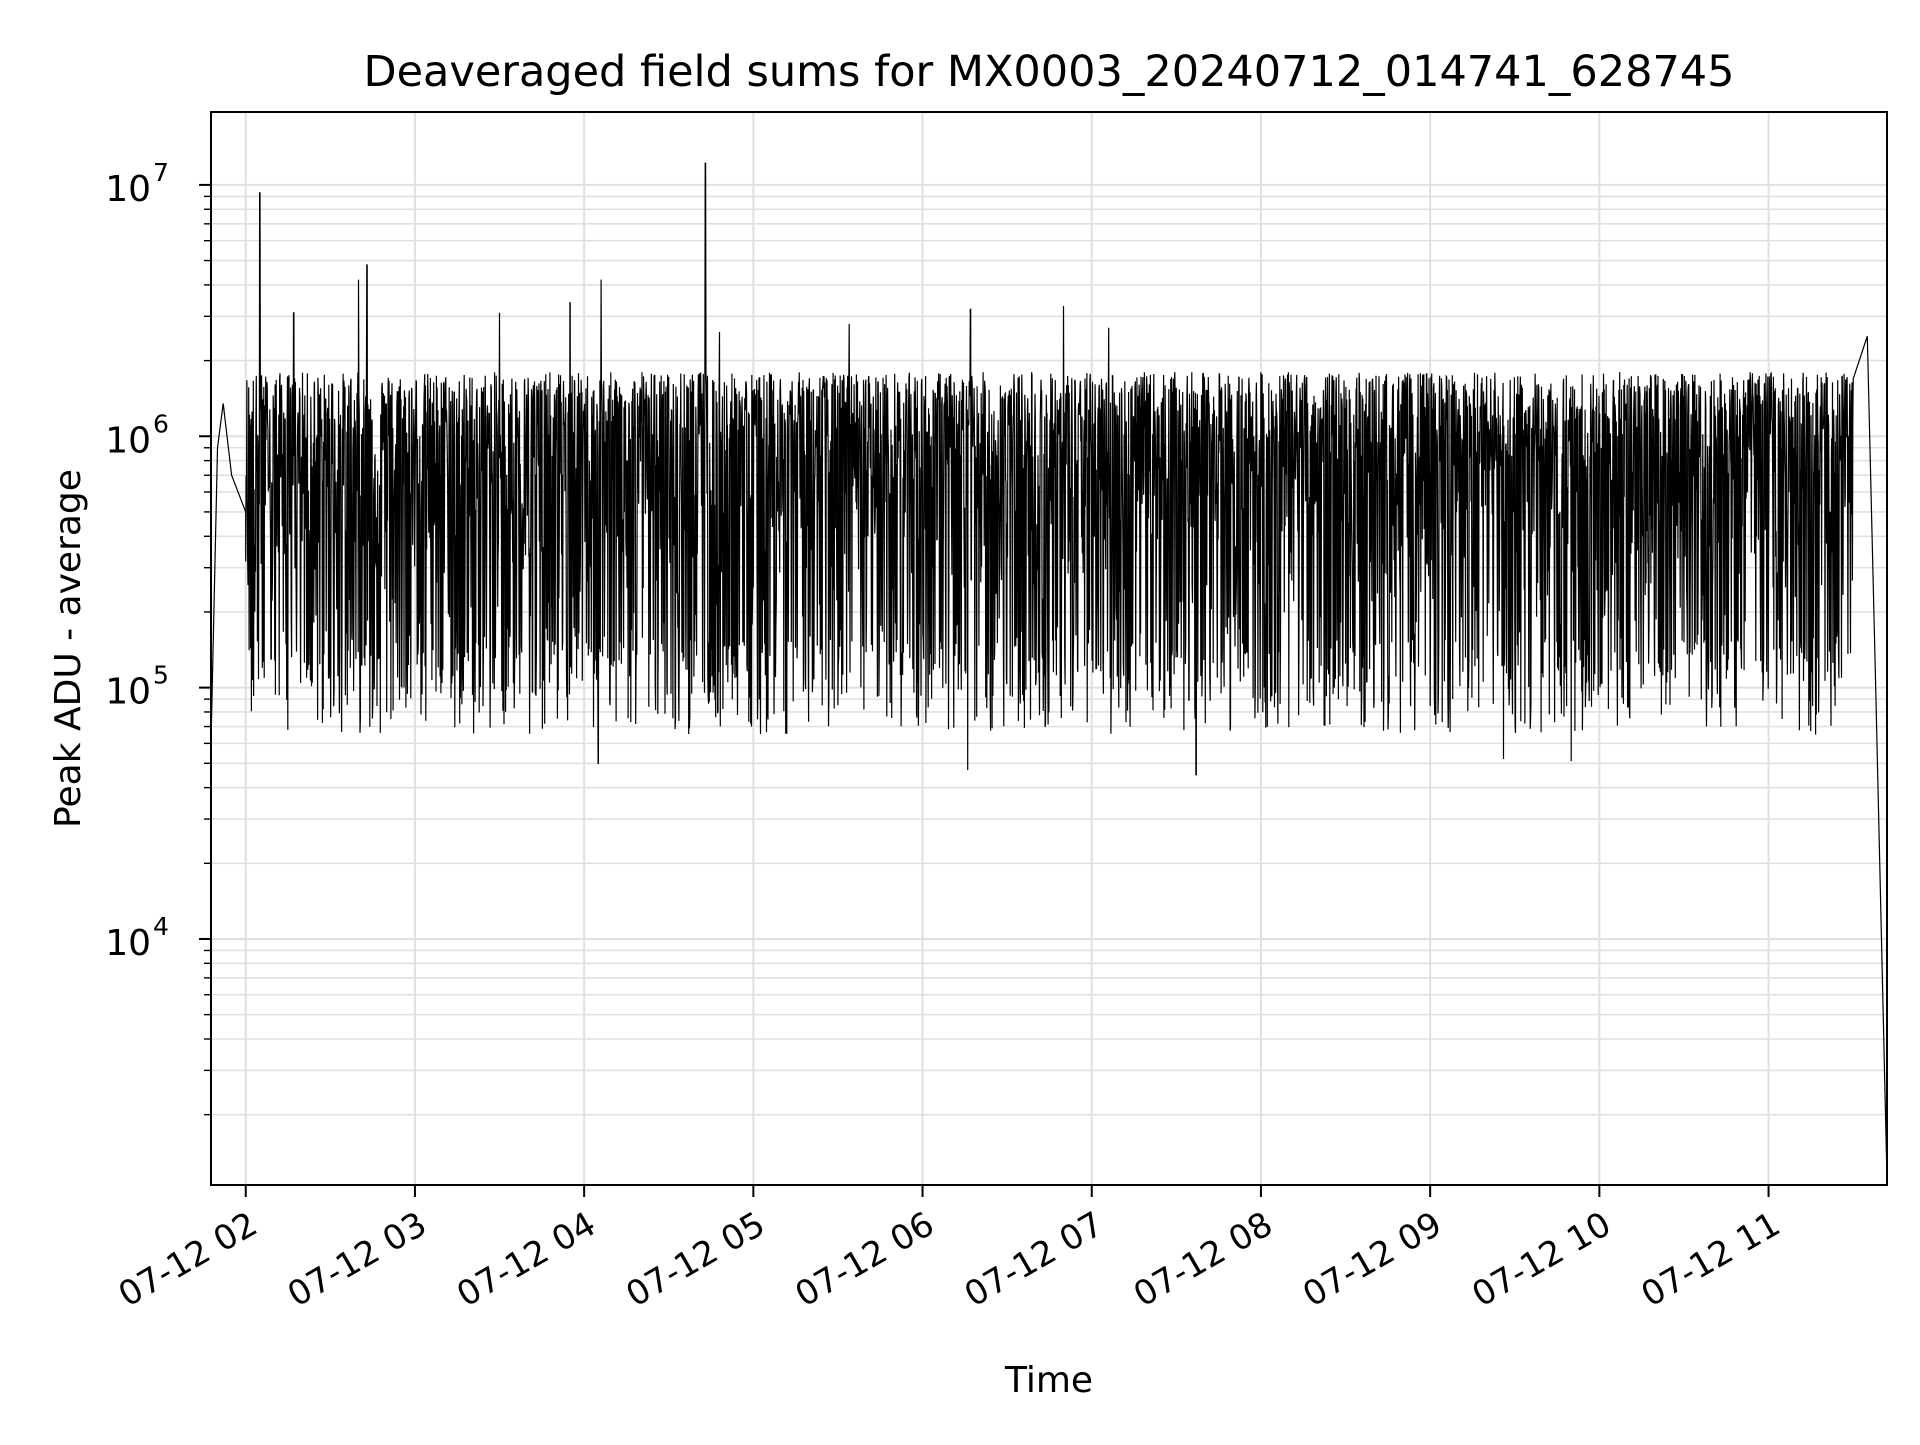 The height and width of the screenshot is (1445, 1920). I want to click on y-tick-exponent: 4, so click(161, 926).